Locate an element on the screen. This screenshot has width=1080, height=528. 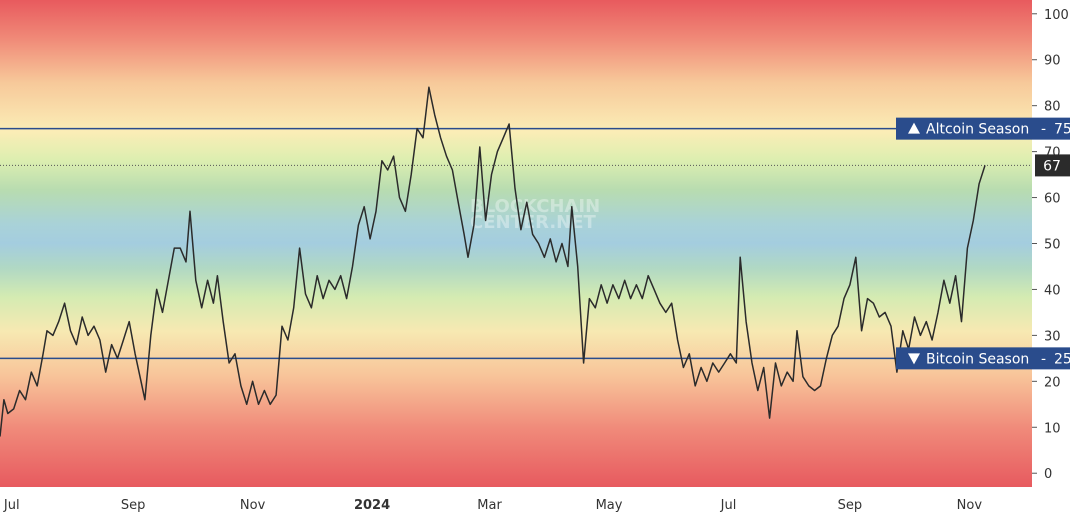
triangle-down-icon is located at coordinates (914, 359).